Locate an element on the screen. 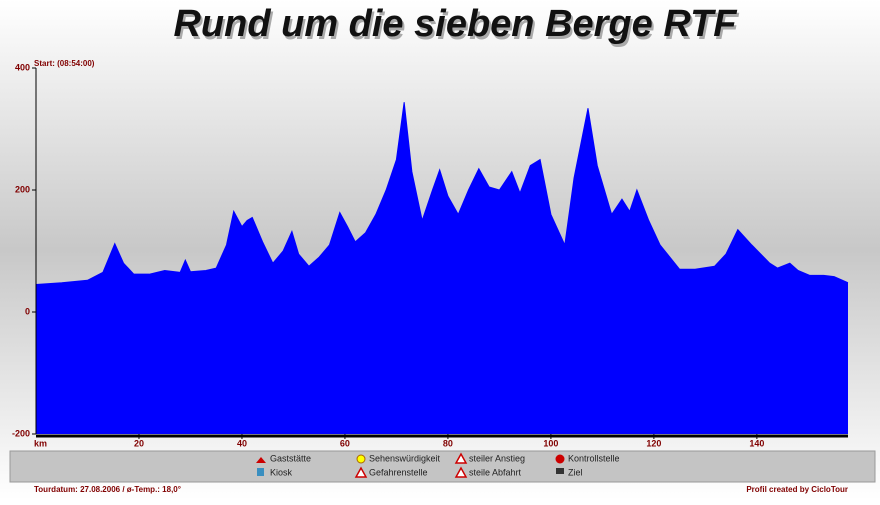 The image size is (880, 505). icon-sight is located at coordinates (361, 459).